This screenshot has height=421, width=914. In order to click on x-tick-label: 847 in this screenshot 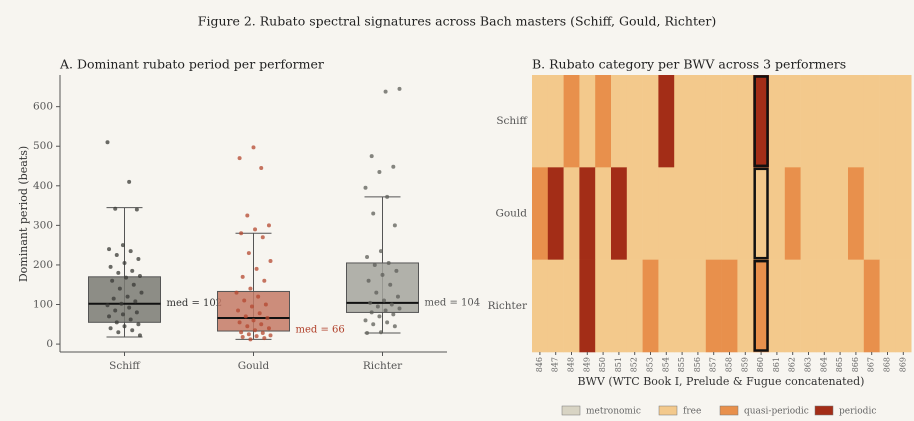, I will do `click(555, 364)`.